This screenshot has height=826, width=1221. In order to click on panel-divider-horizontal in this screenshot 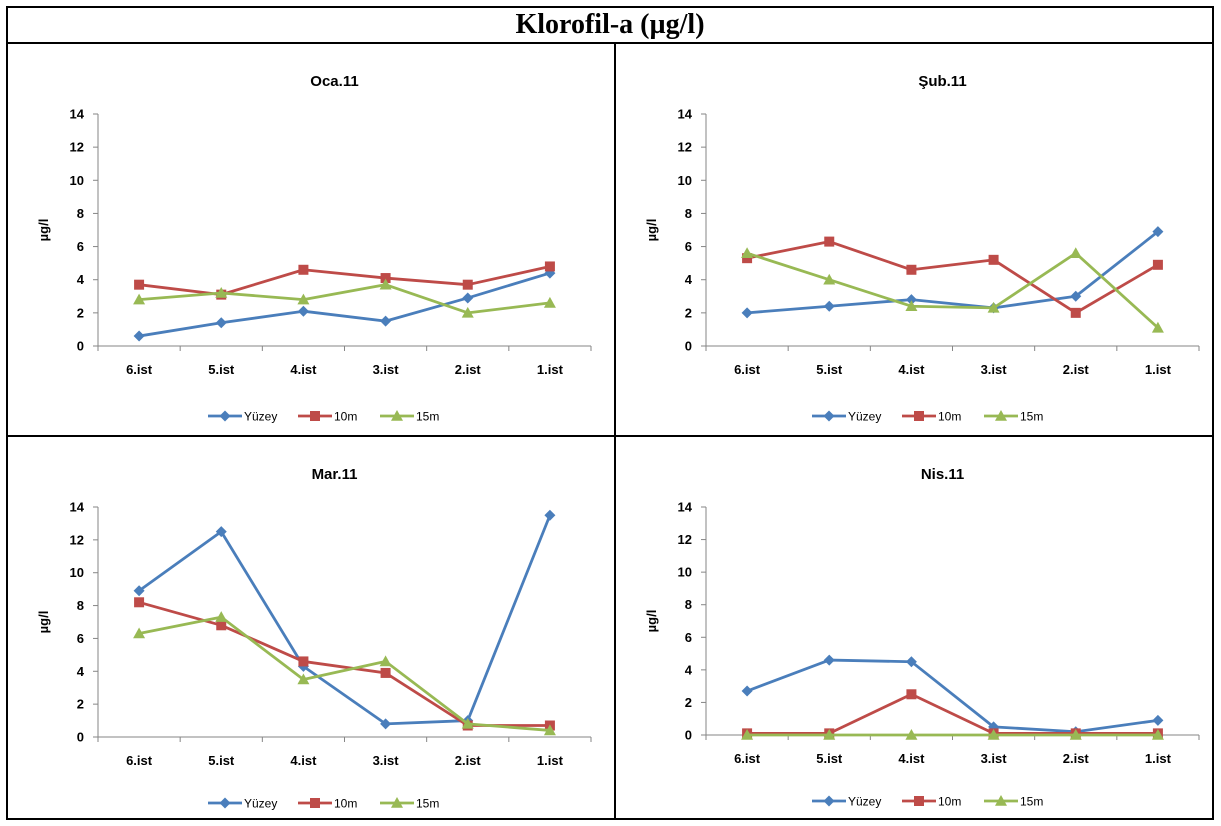, I will do `click(610, 436)`.